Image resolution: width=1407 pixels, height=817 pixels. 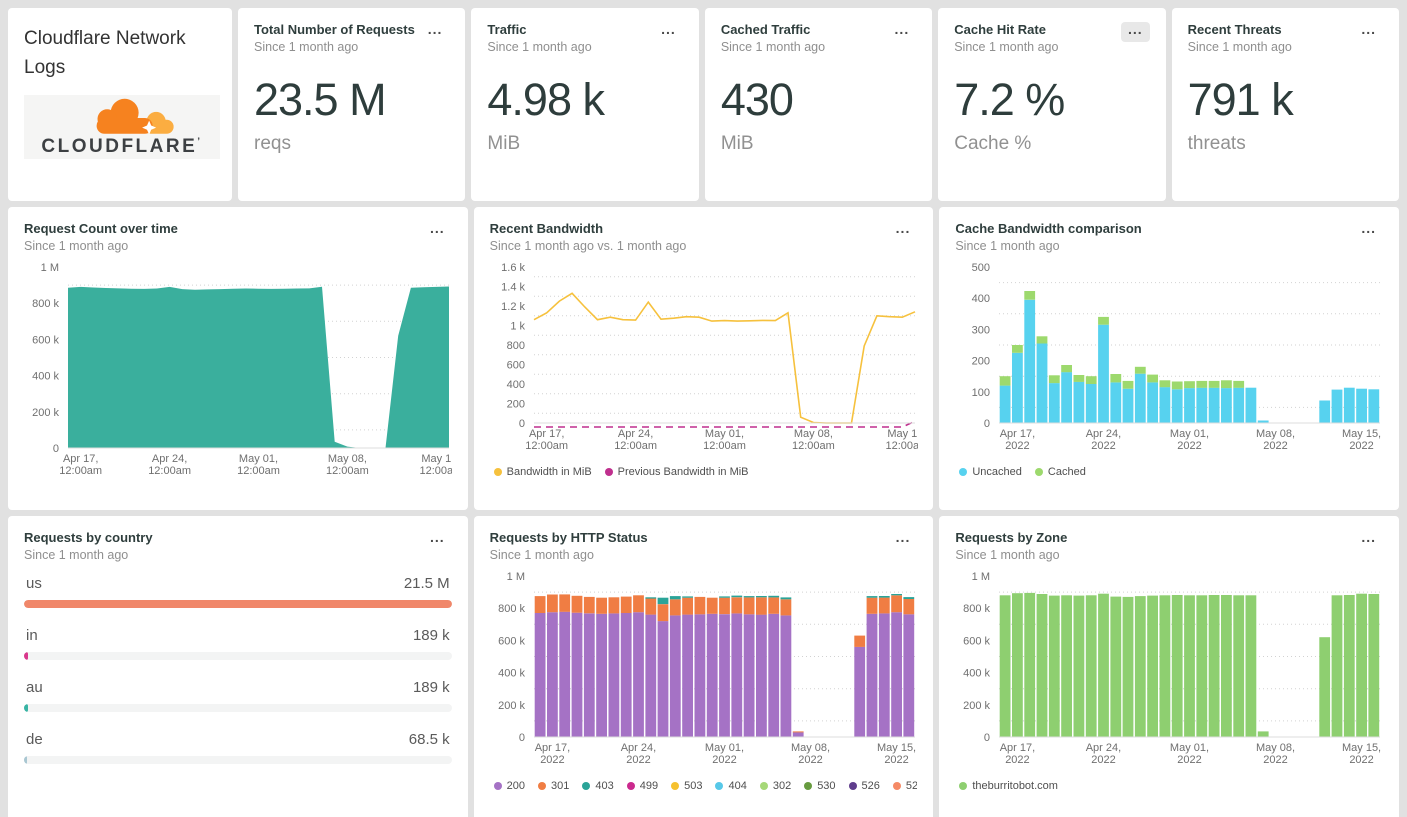 What do you see at coordinates (101, 228) in the screenshot?
I see `panel-title: Request Count over time` at bounding box center [101, 228].